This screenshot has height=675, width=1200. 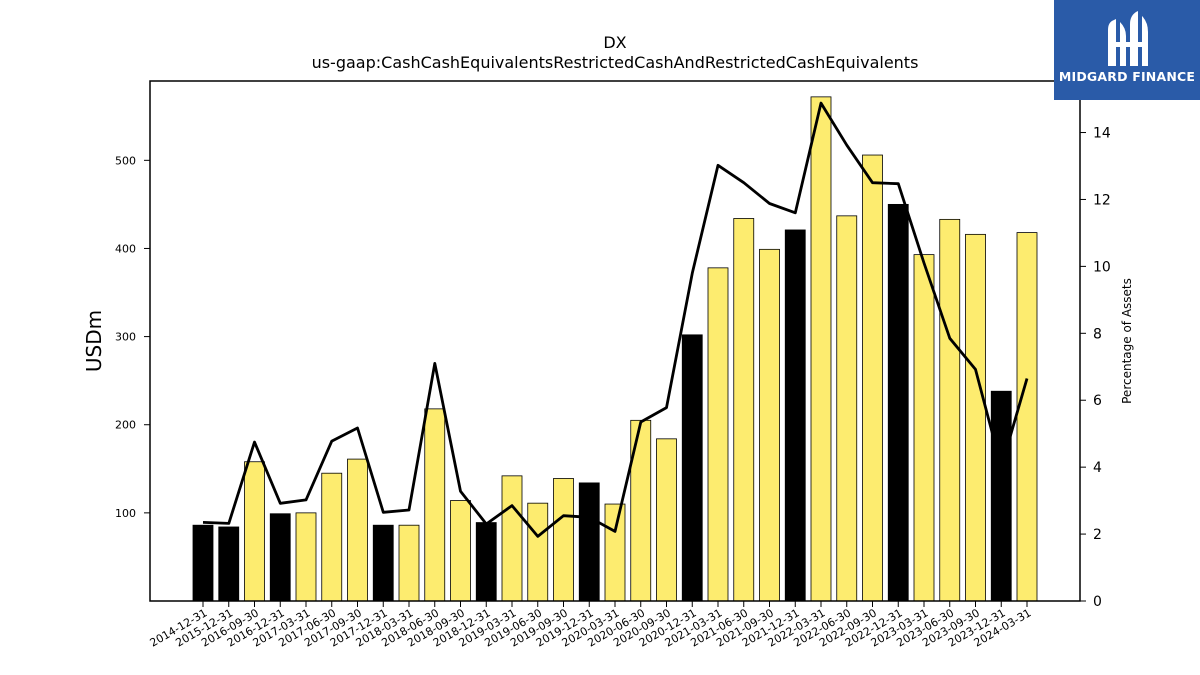 What do you see at coordinates (1095, 368) in the screenshot?
I see `right-axis: 0 2 4 6 8 10 12 14` at bounding box center [1095, 368].